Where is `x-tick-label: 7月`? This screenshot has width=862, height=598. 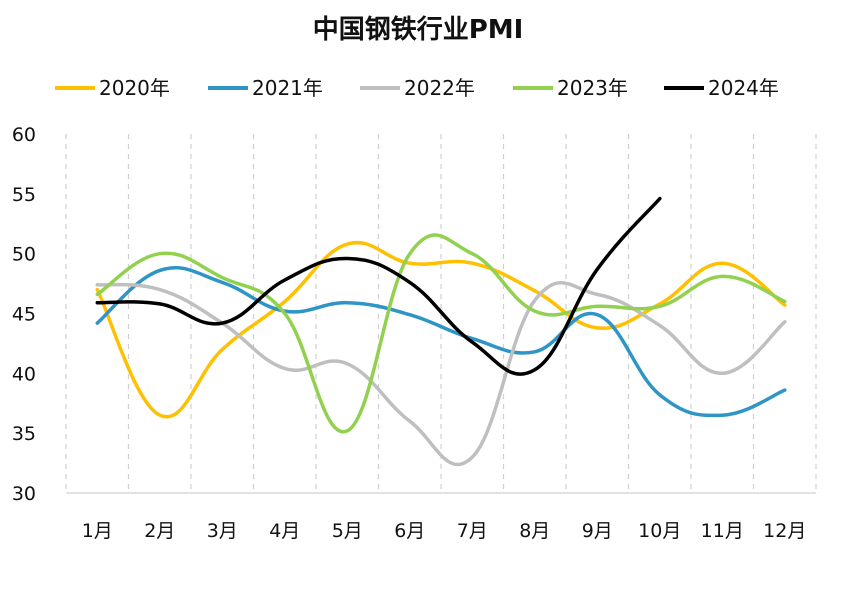 x-tick-label: 7月 is located at coordinates (472, 531).